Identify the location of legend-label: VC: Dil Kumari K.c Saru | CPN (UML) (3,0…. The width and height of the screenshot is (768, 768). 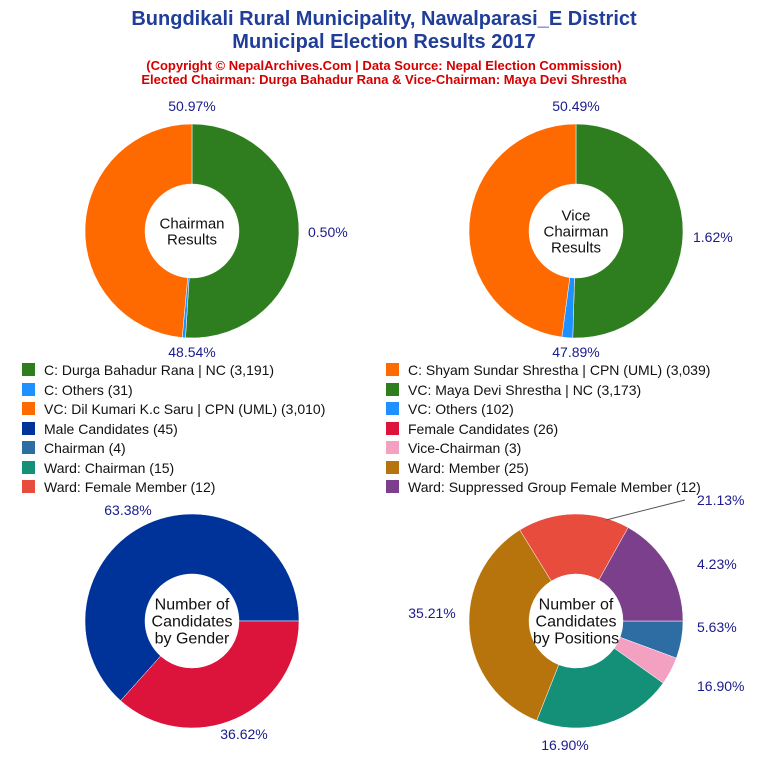
(185, 409).